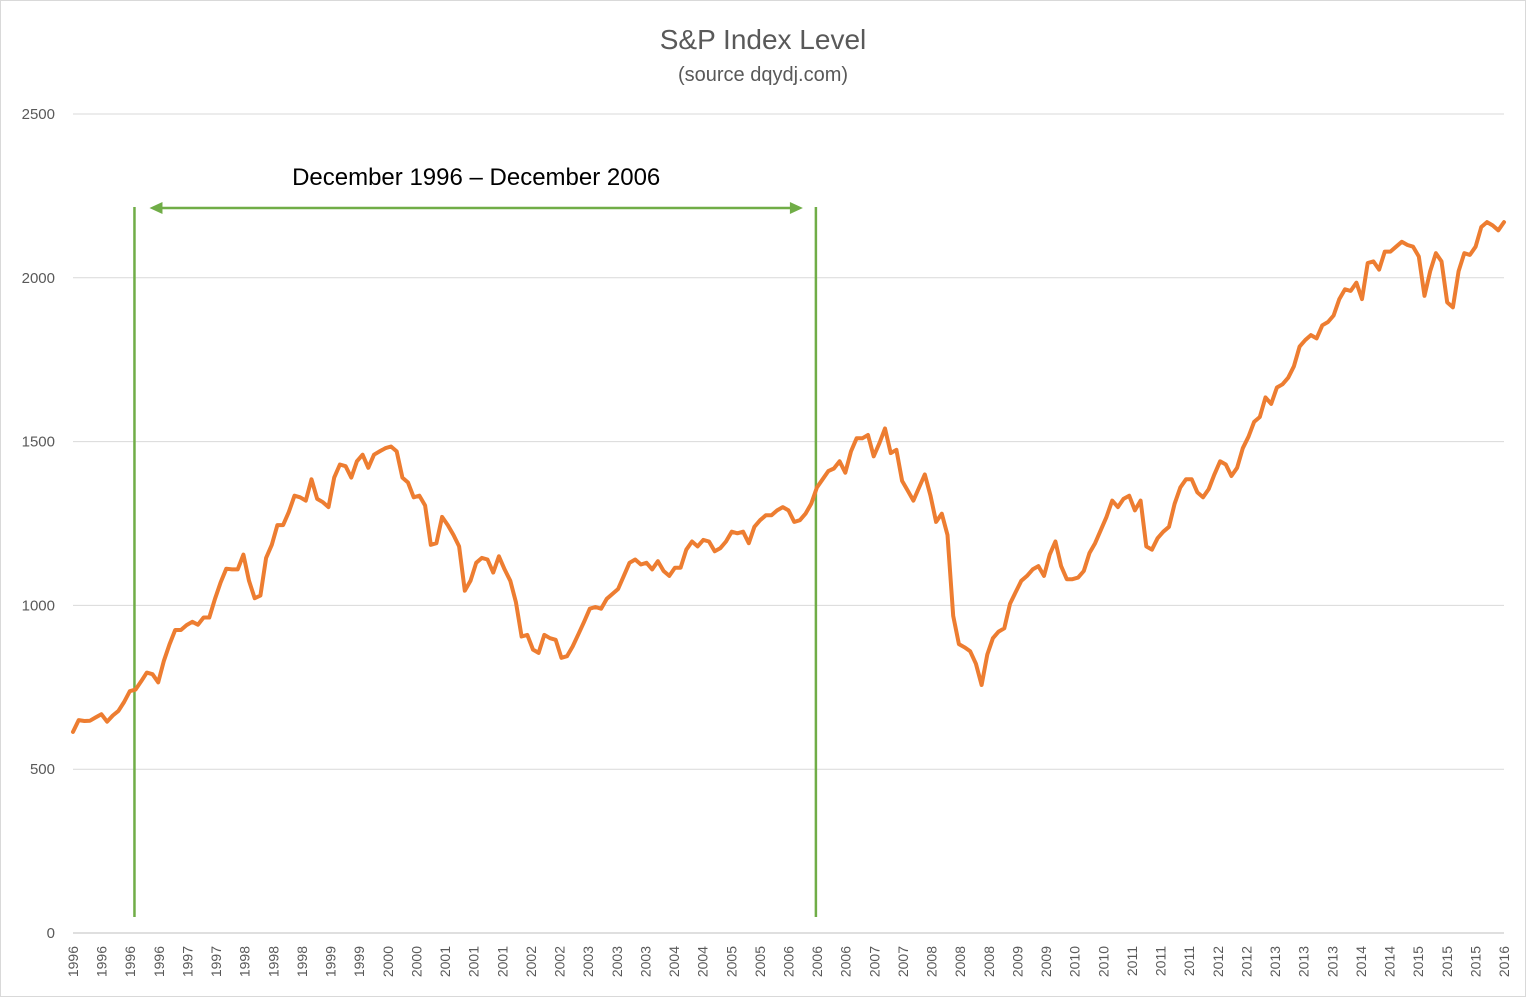  Describe the element at coordinates (38, 605) in the screenshot. I see `y-tick-label: 1000` at that location.